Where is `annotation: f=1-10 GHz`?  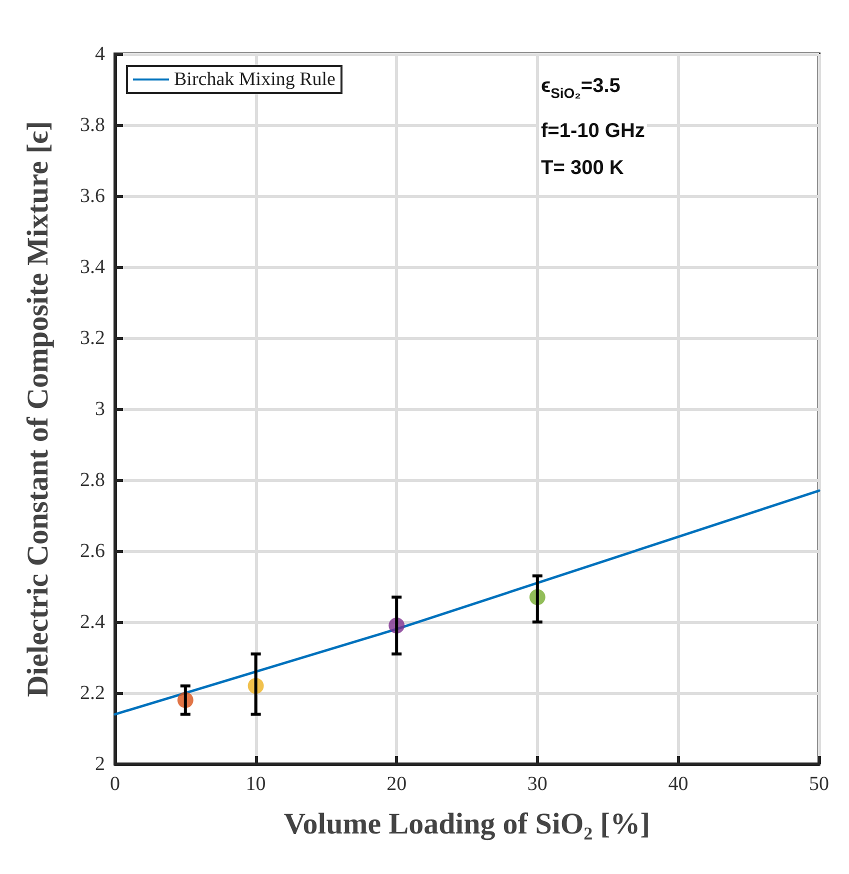
annotation: f=1-10 GHz is located at coordinates (593, 131).